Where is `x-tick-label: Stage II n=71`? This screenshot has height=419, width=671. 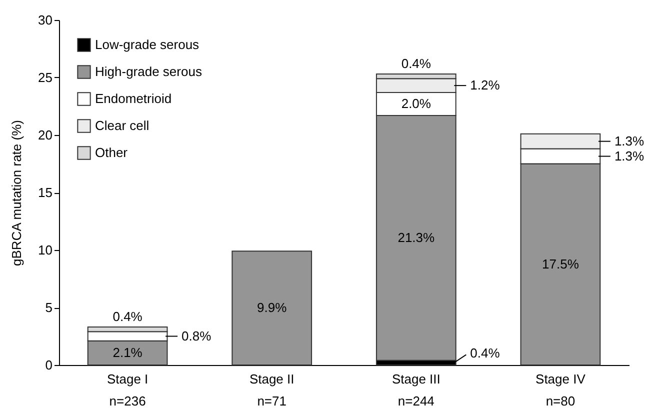 x-tick-label: Stage II n=71 is located at coordinates (271, 390).